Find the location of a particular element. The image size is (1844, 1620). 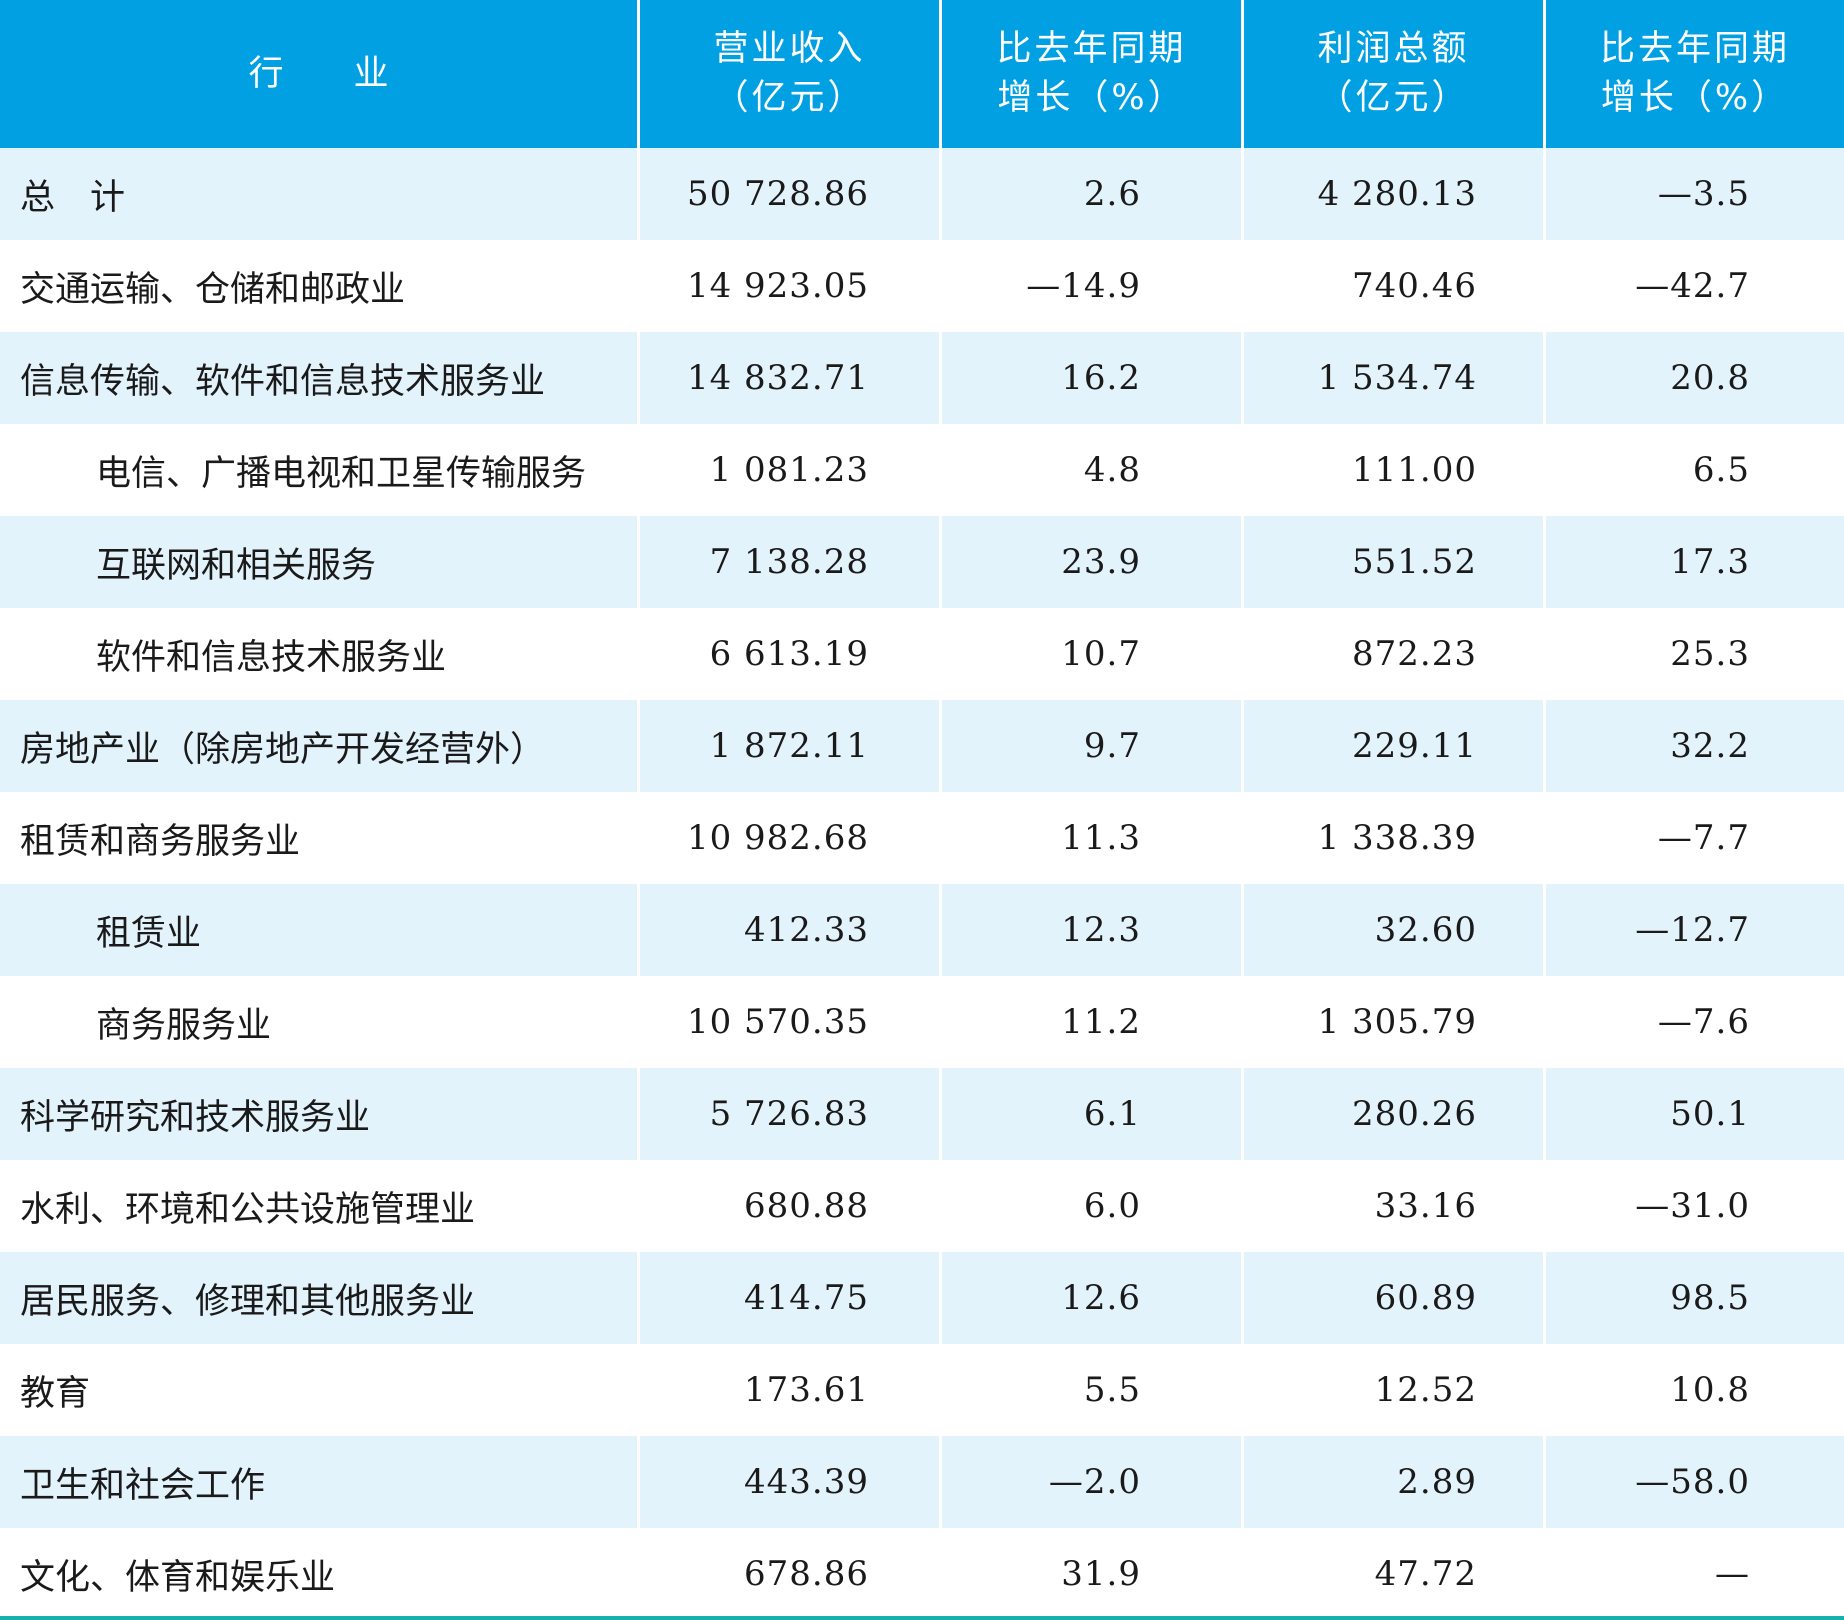

revenue-cell: 14 923.05 is located at coordinates (791, 286).